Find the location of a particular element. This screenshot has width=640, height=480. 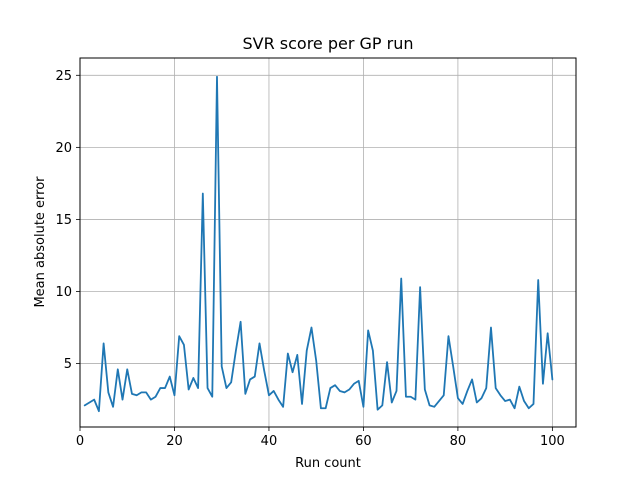

x-axis-label: Run count is located at coordinates (328, 463).